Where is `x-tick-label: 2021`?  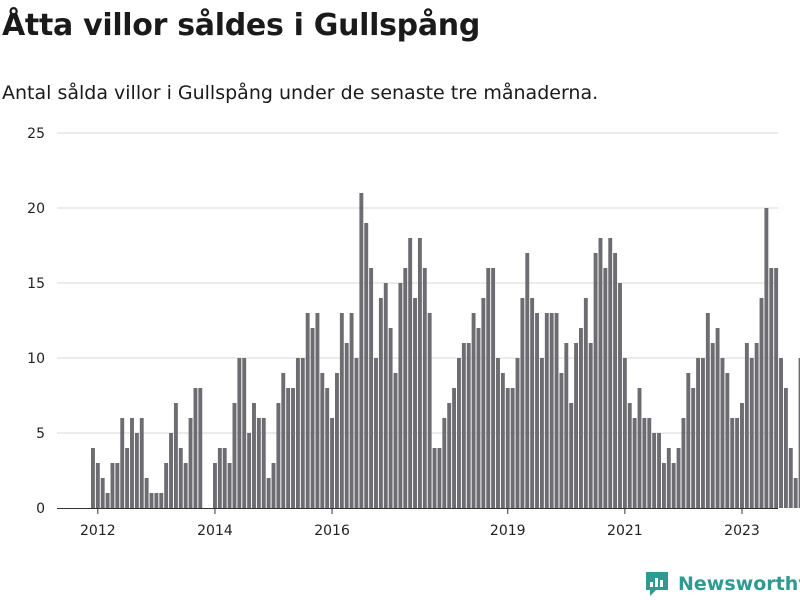
x-tick-label: 2021 is located at coordinates (625, 531).